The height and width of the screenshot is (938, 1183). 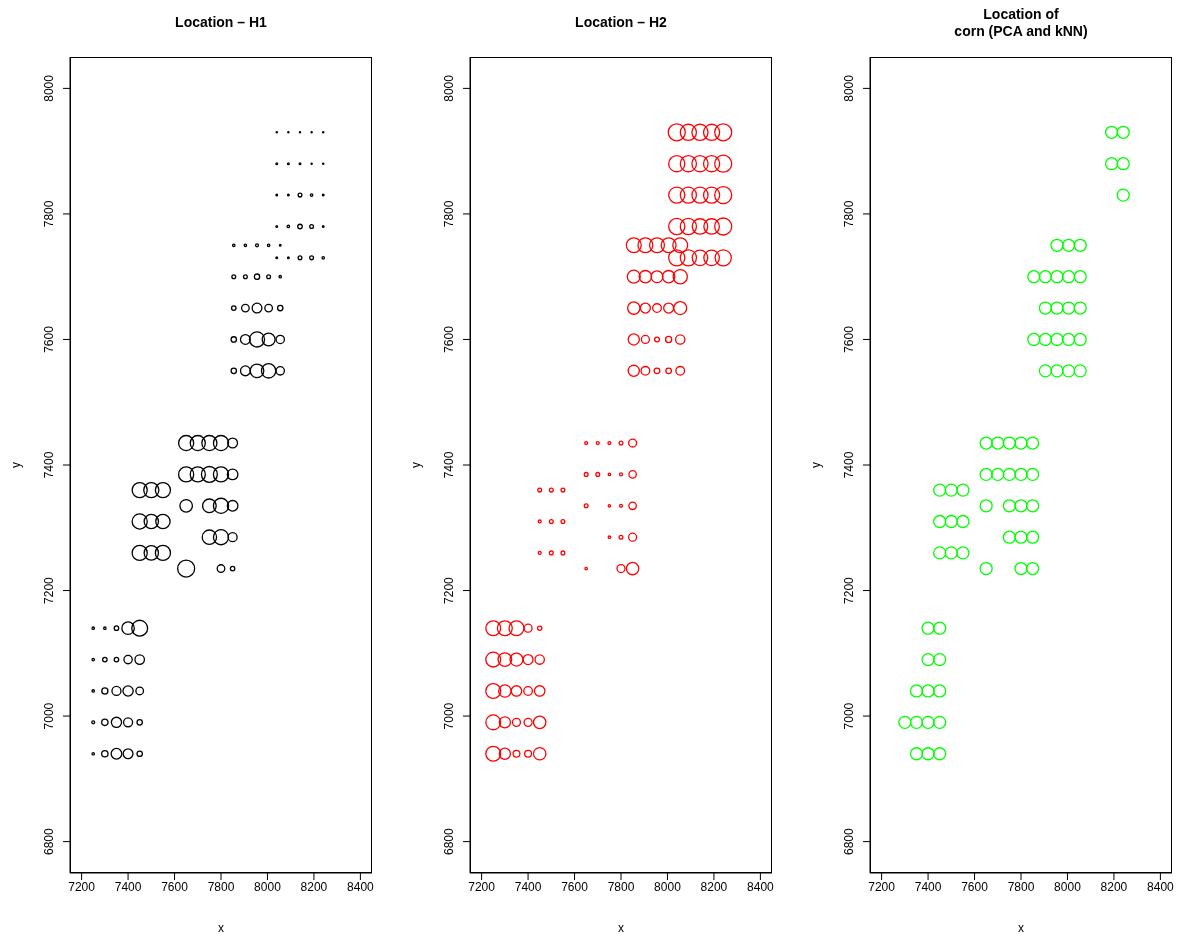 I want to click on chart-title: Location – H2, so click(x=621, y=22).